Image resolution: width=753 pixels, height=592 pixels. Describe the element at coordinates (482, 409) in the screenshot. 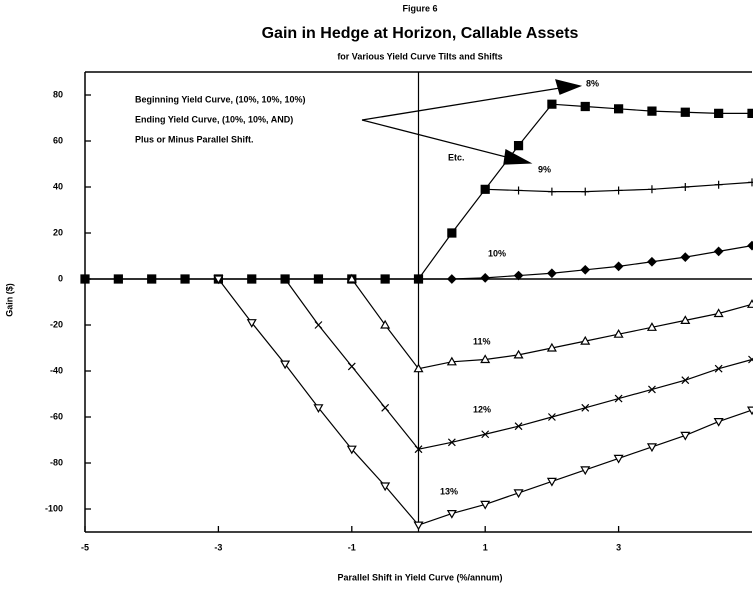

I see `series-label: 12%` at that location.